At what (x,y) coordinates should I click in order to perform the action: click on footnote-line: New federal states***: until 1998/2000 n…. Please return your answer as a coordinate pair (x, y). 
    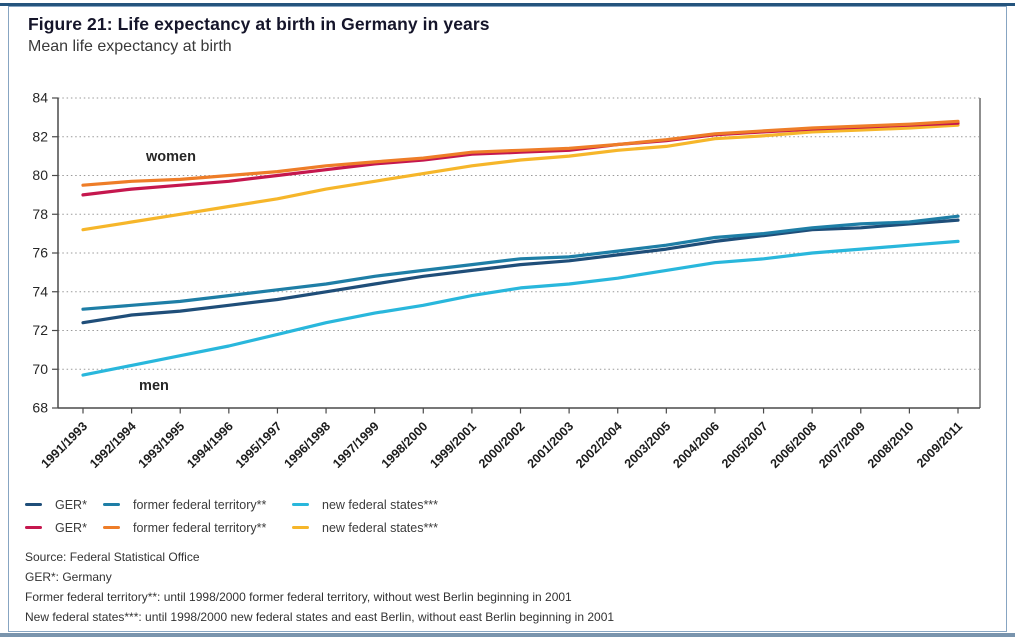
    Looking at the image, I should click on (320, 617).